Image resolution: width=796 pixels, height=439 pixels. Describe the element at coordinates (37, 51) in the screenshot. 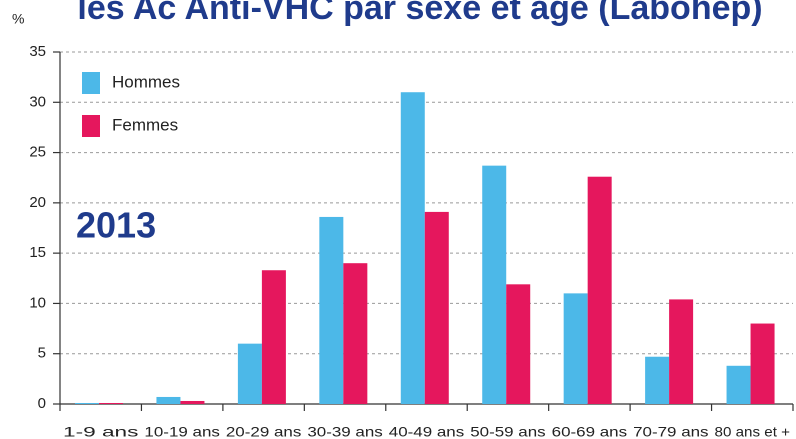

I see `y-tick-label: 35` at that location.